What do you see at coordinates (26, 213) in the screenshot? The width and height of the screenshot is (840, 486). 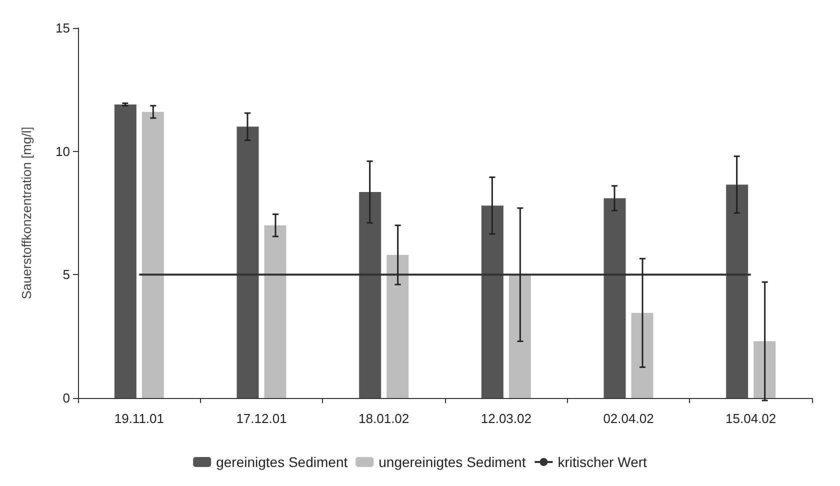 I see `y-axis-title: Sauerstoffkonzentration [mg/l]` at bounding box center [26, 213].